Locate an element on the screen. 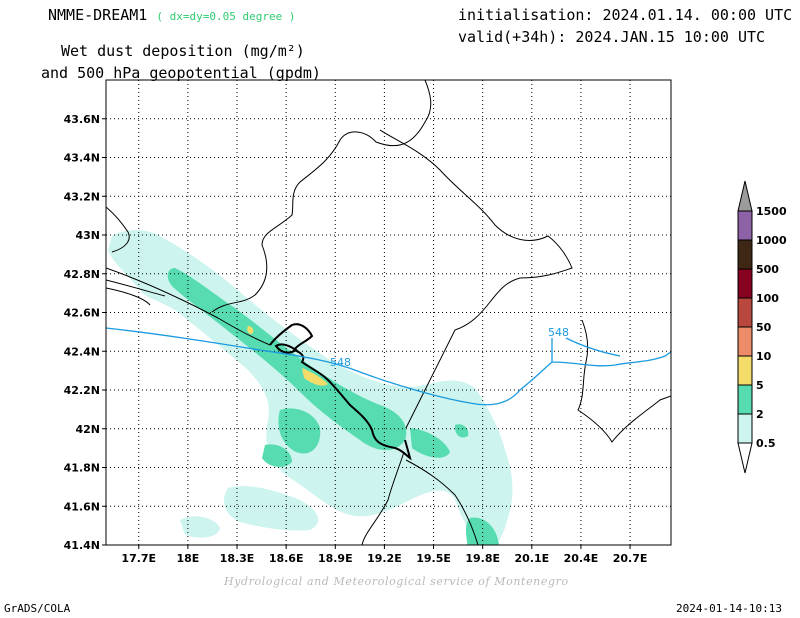  colorbar-label: 50 is located at coordinates (764, 327).